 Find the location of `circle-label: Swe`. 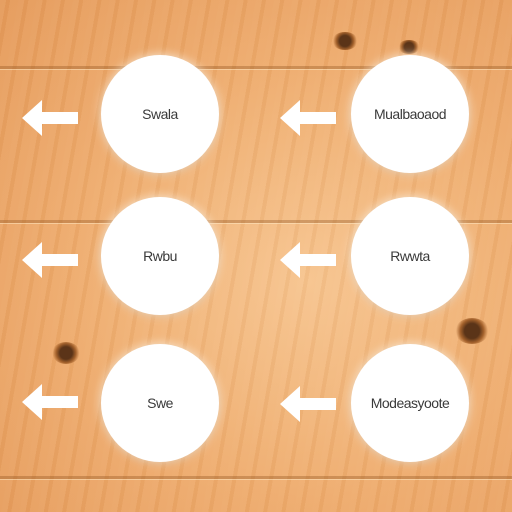

circle-label: Swe is located at coordinates (160, 403).